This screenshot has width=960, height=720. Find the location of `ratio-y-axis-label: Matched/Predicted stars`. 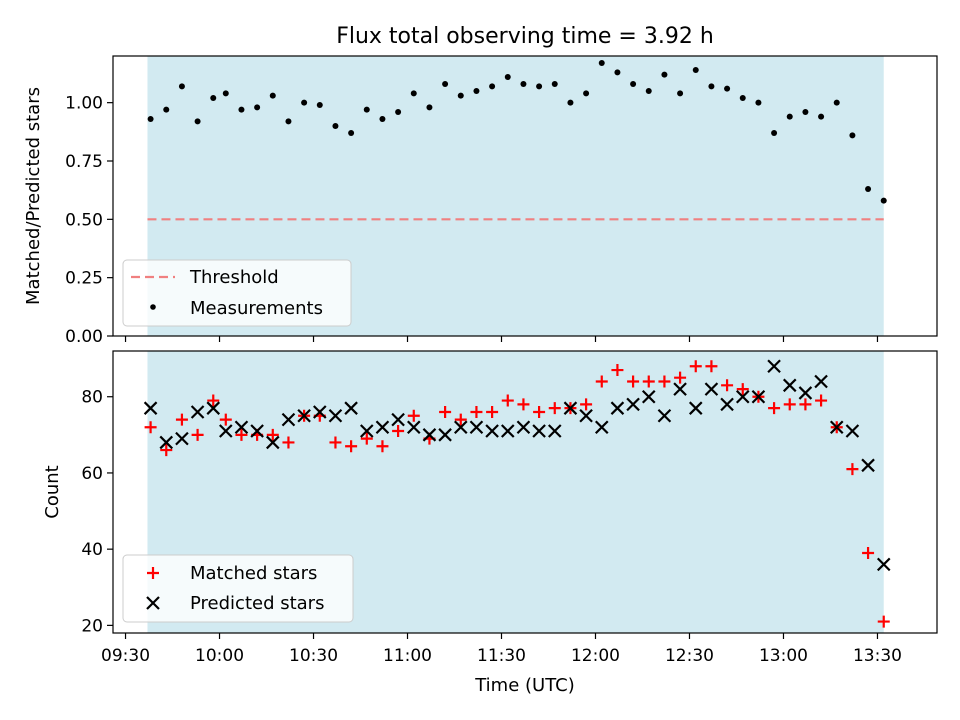

ratio-y-axis-label: Matched/Predicted stars is located at coordinates (33, 196).